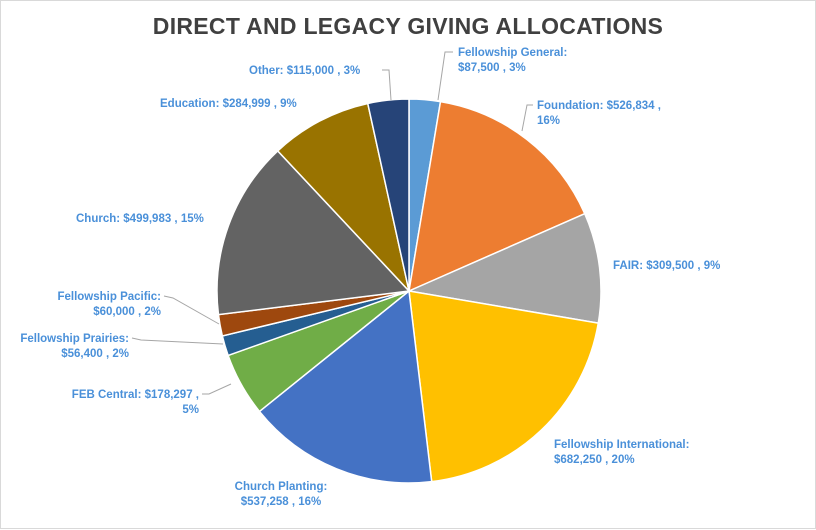  I want to click on data-label-line: FAIR: $309,500 , 9%, so click(666, 266).